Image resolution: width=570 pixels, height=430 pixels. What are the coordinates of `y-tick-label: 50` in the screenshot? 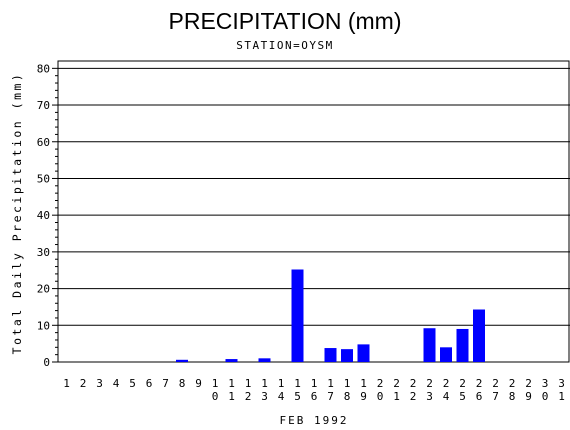 It's located at (43, 178).